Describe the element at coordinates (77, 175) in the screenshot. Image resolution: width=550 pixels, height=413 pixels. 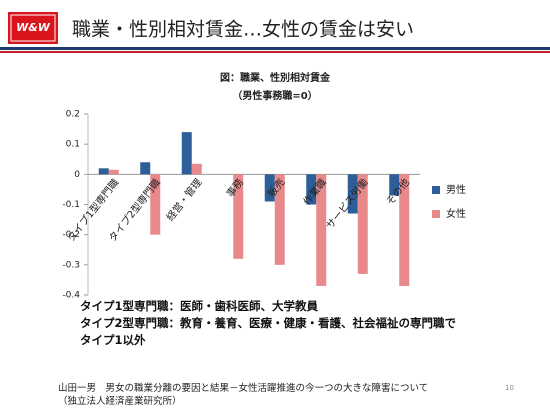
I see `y-tick-label: 0` at that location.